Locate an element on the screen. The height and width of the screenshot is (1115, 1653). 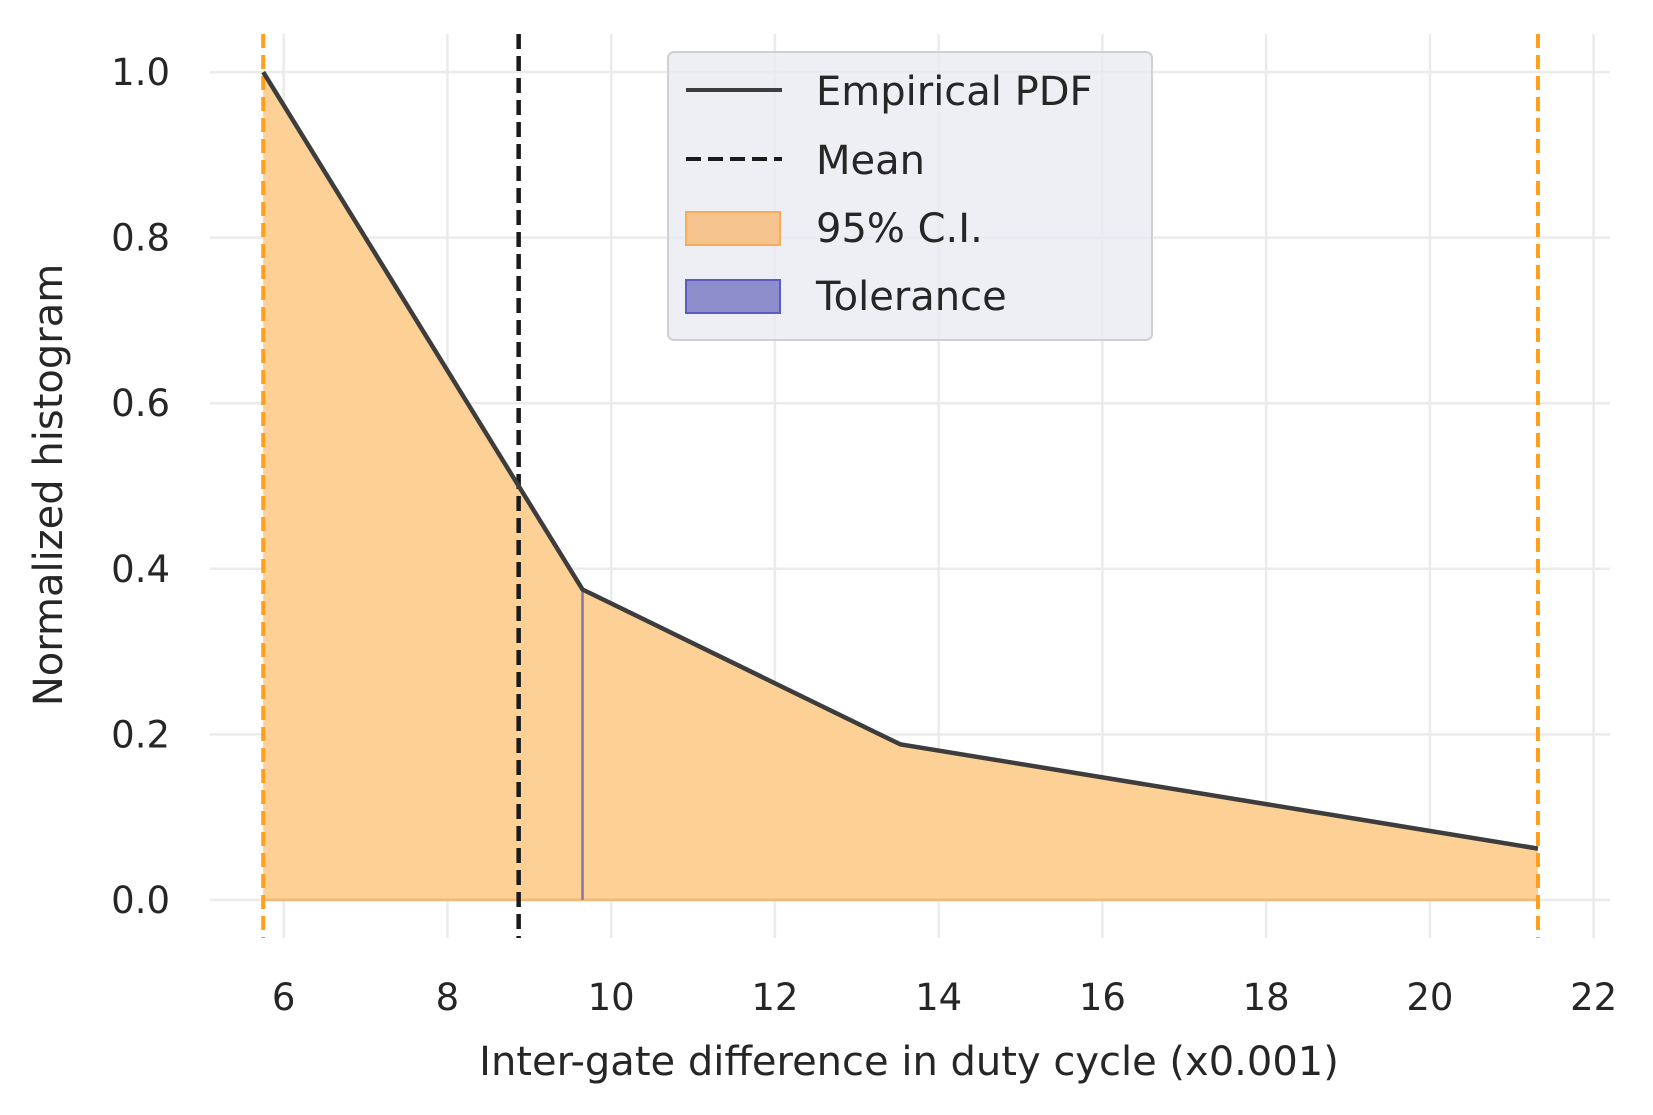
y-tick-label: 0.0 is located at coordinates (140, 900).